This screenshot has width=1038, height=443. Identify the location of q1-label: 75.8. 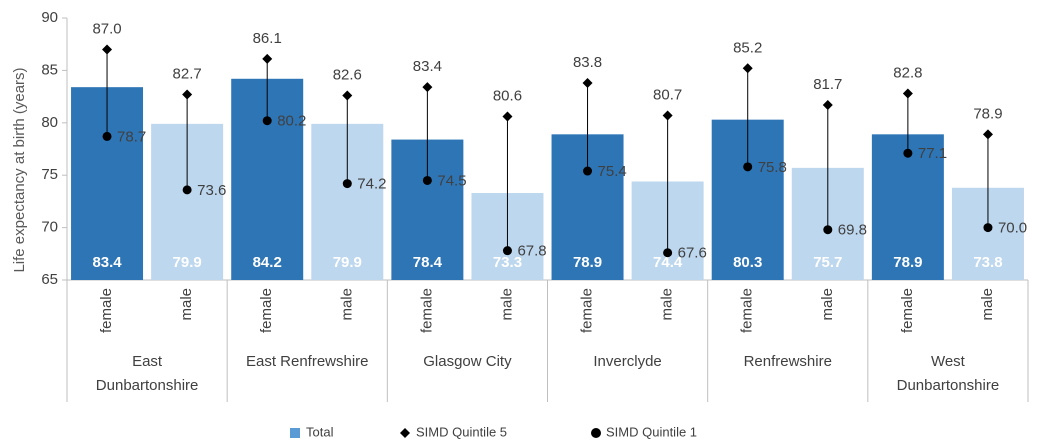
(772, 167).